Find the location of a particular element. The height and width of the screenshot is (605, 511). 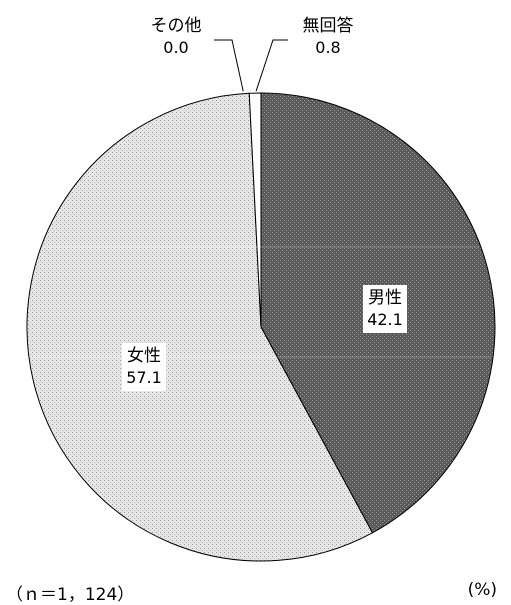

slice-label-3: 無回答 0.8 is located at coordinates (328, 36).